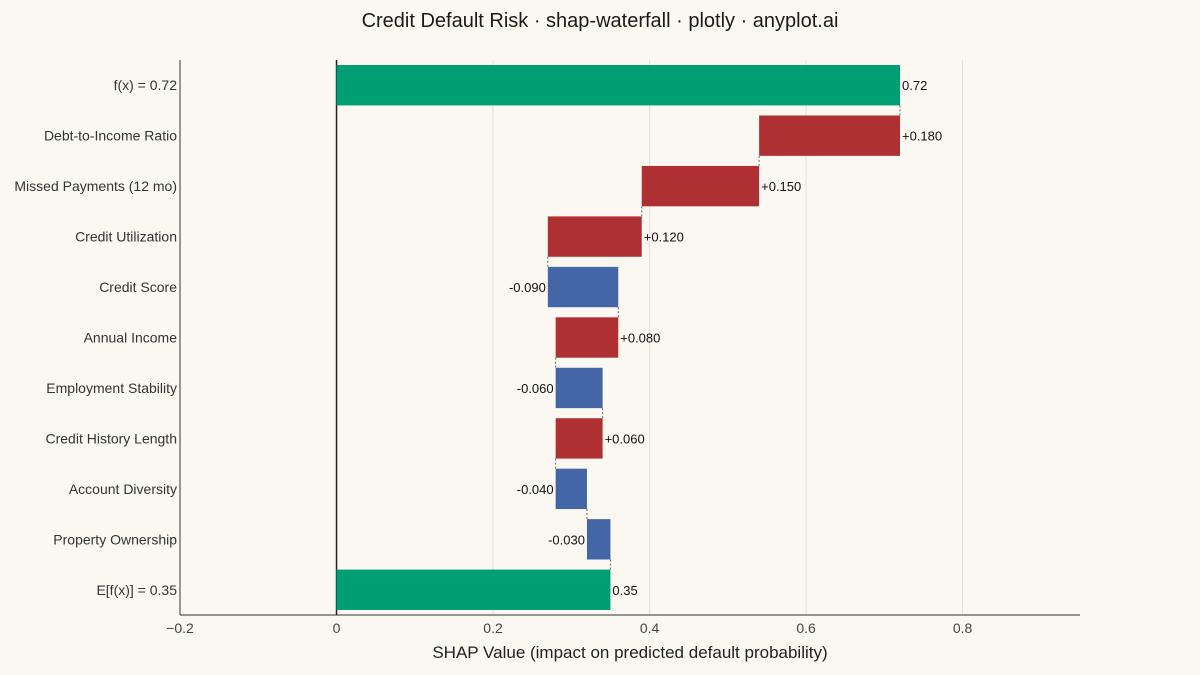  Describe the element at coordinates (535, 388) in the screenshot. I see `data-label: -0.060` at that location.